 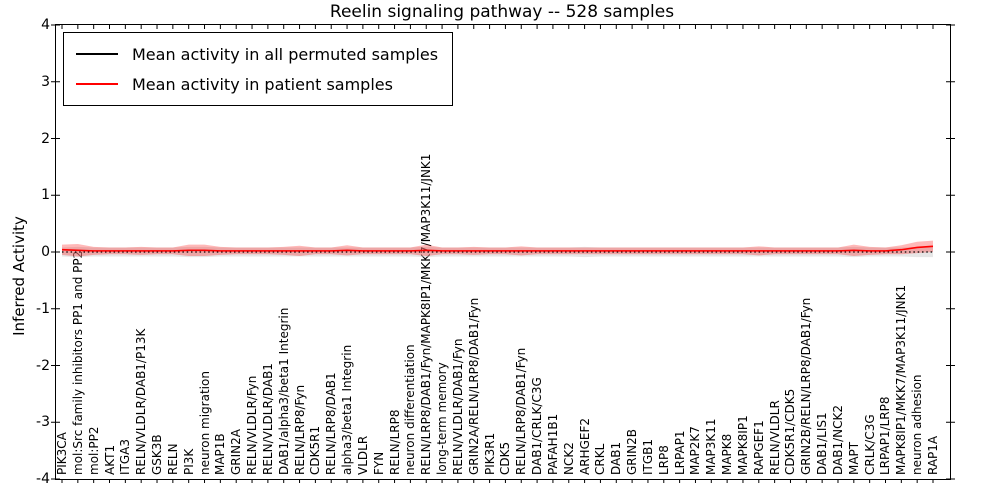 What do you see at coordinates (711, 446) in the screenshot?
I see `x-tick-label: MAP3K11` at bounding box center [711, 446].